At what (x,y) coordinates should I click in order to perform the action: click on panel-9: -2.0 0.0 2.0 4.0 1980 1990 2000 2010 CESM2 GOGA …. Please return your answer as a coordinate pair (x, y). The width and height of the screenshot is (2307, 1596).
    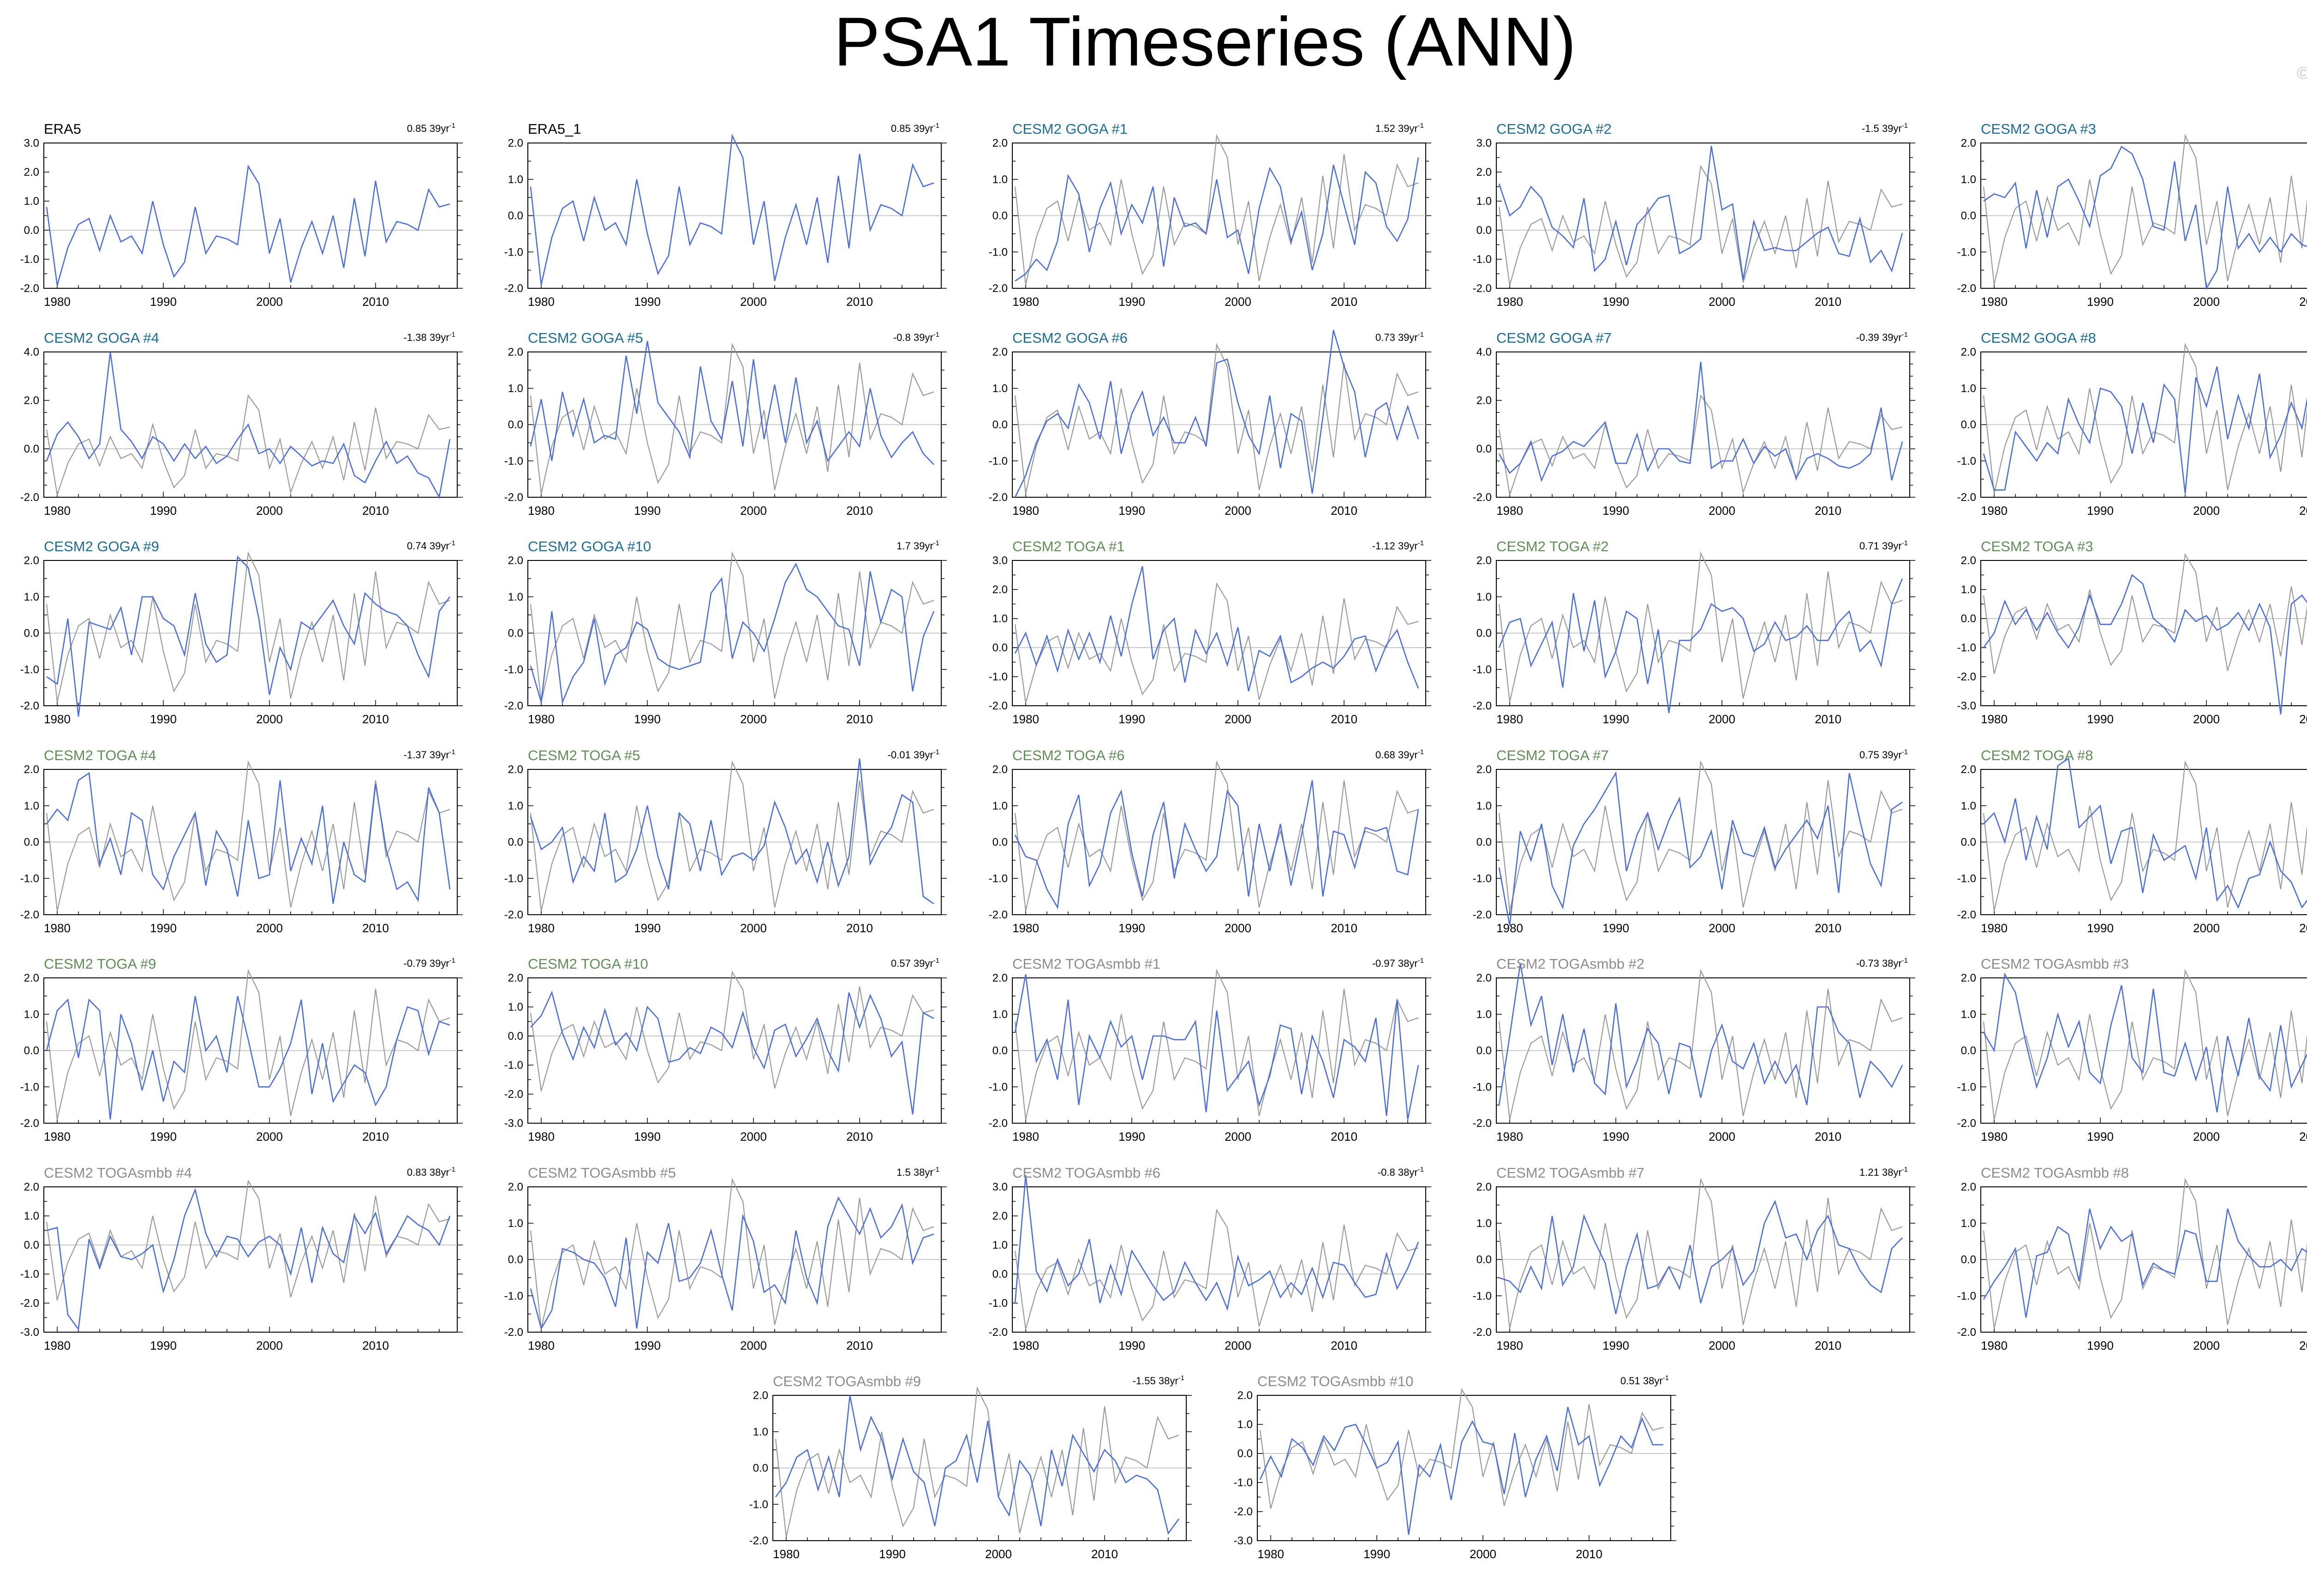
    Looking at the image, I should click on (1694, 424).